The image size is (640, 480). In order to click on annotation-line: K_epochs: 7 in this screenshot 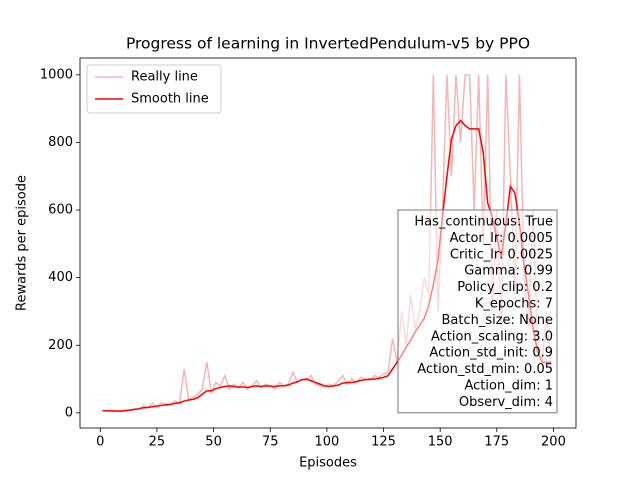, I will do `click(514, 304)`.